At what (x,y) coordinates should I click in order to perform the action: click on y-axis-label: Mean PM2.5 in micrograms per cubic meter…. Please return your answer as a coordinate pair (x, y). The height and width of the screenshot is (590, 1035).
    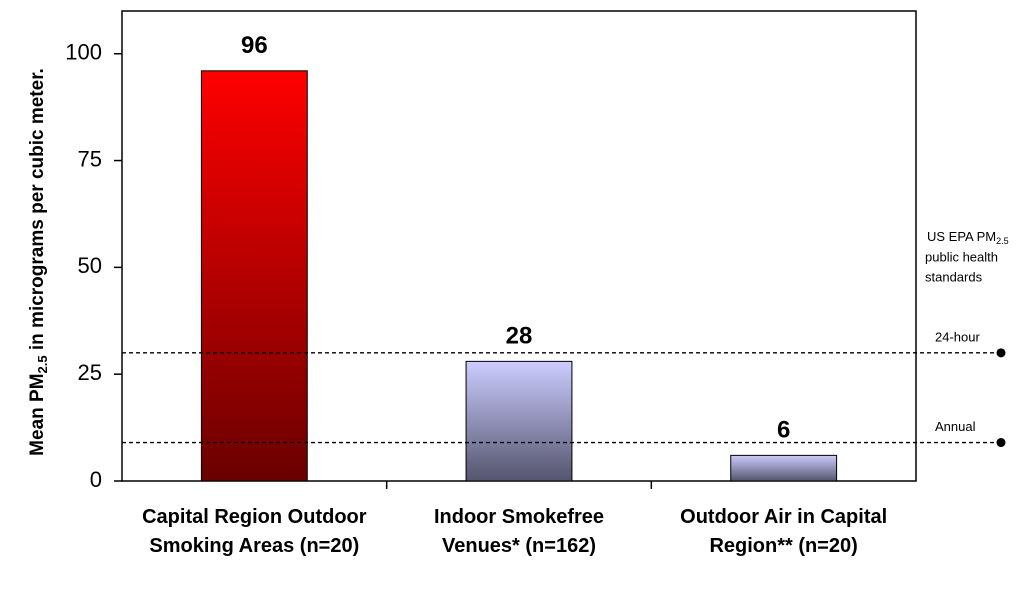
    Looking at the image, I should click on (38, 262).